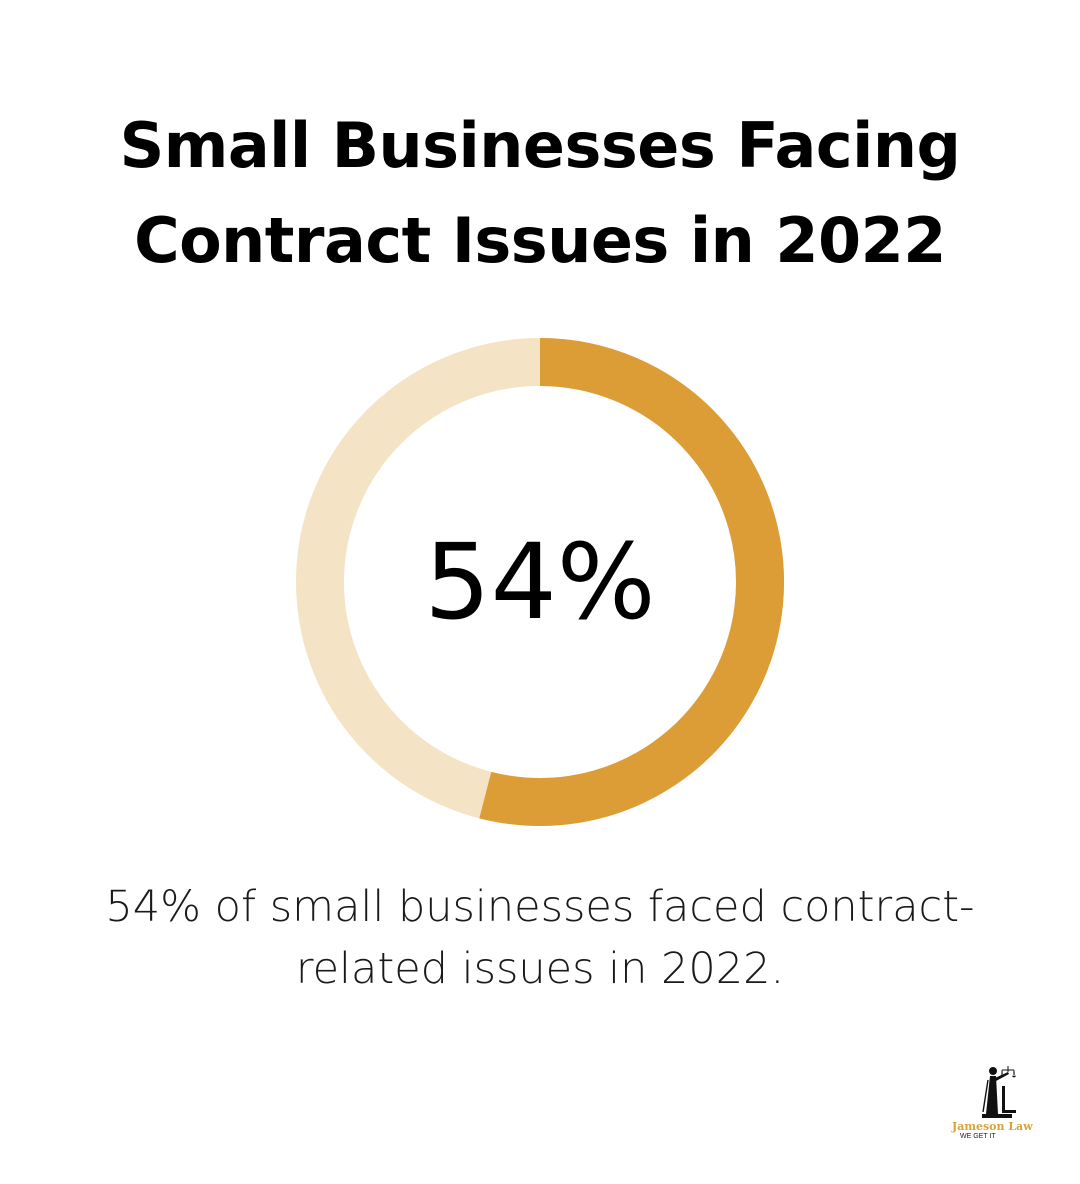 The width and height of the screenshot is (1080, 1184). Describe the element at coordinates (978, 1136) in the screenshot. I see `brand-tagline: WE GET IT` at that location.